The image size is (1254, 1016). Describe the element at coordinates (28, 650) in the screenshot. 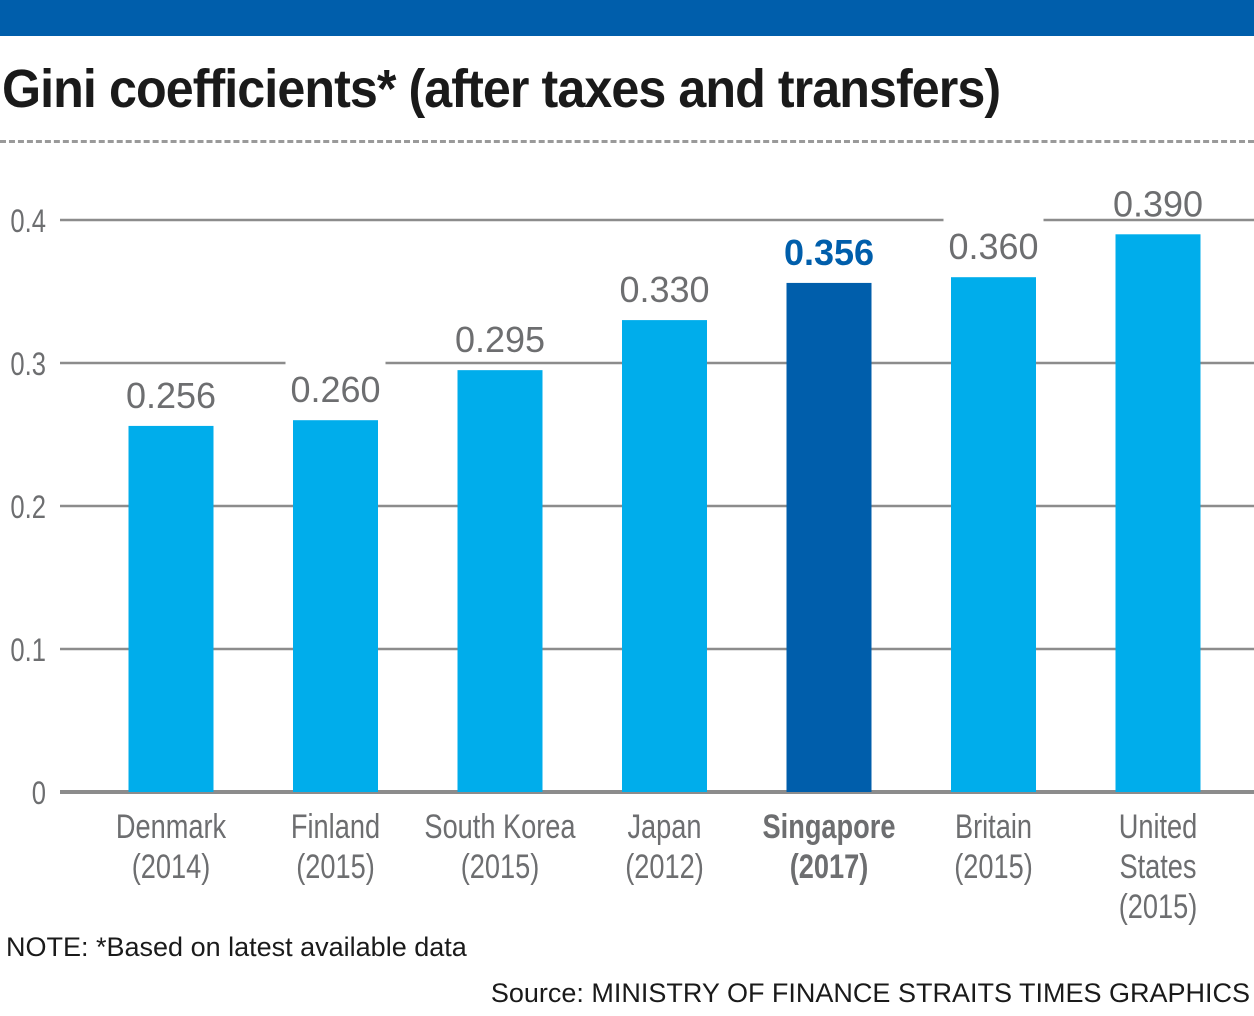

I see `y-tick-label: 0.1` at that location.